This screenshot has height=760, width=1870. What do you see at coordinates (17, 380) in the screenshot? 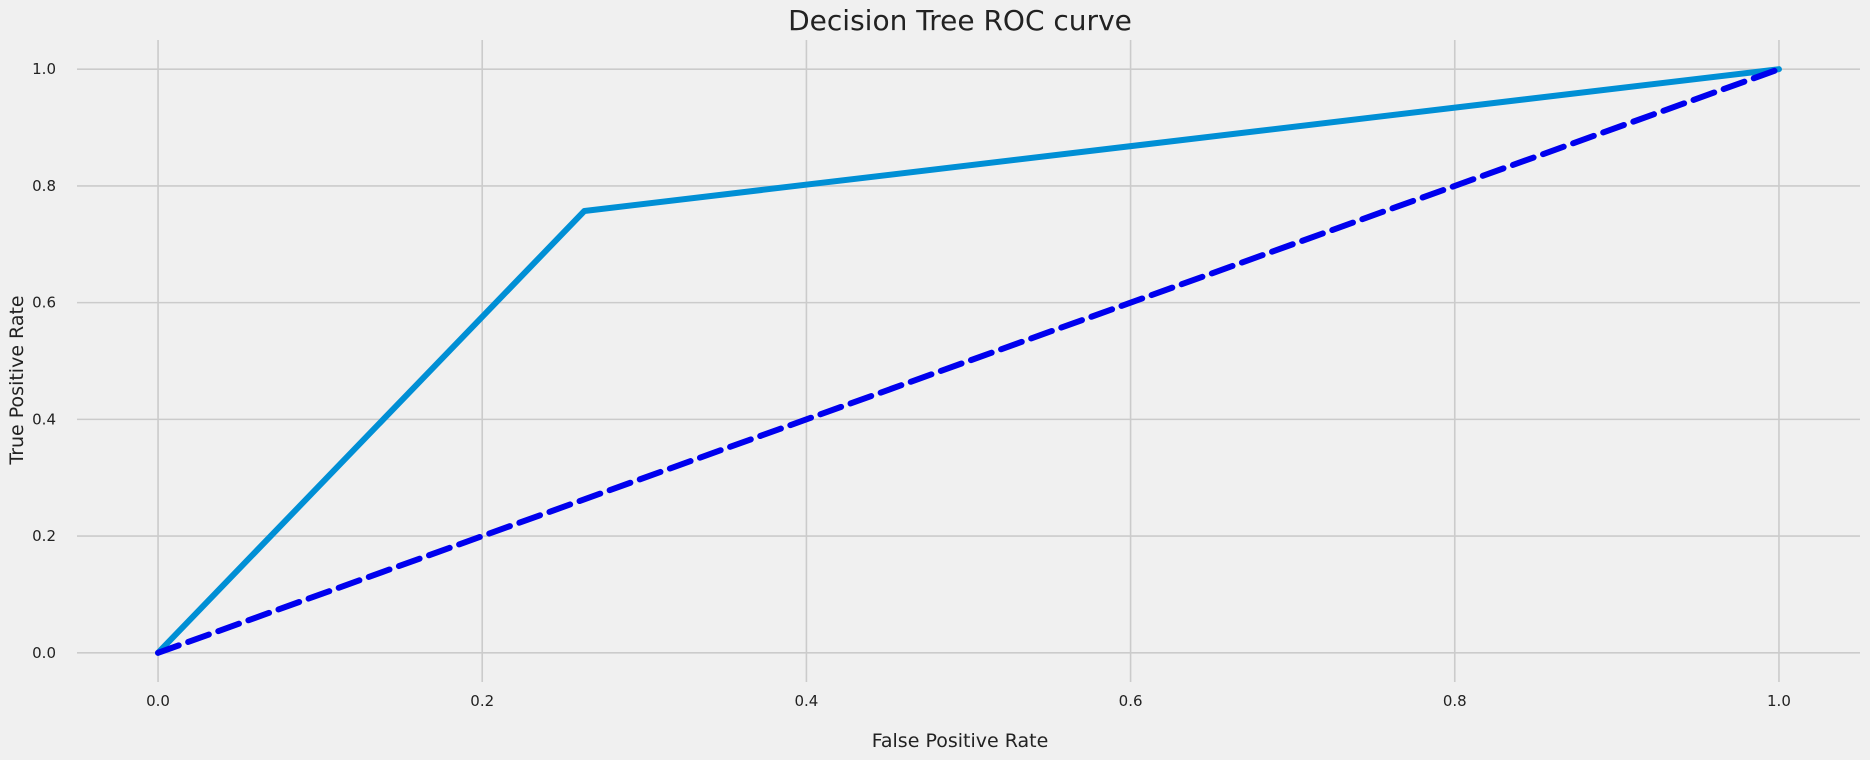
I see `y-axis-label: True Positive Rate` at bounding box center [17, 380].